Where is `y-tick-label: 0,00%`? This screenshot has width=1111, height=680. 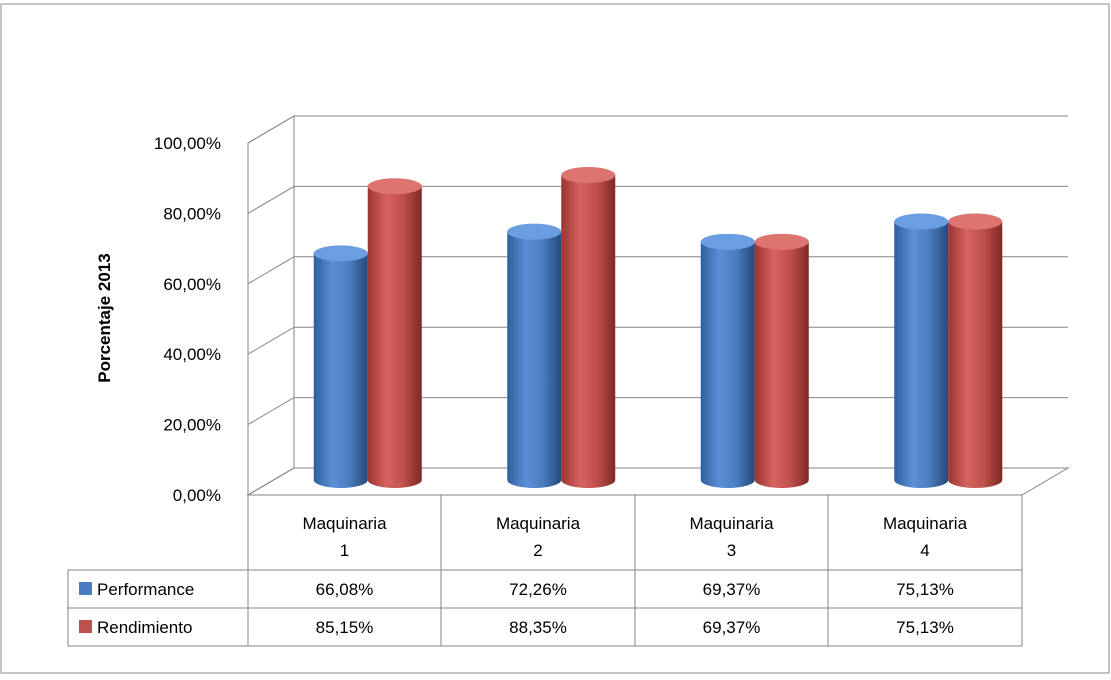 y-tick-label: 0,00% is located at coordinates (197, 495).